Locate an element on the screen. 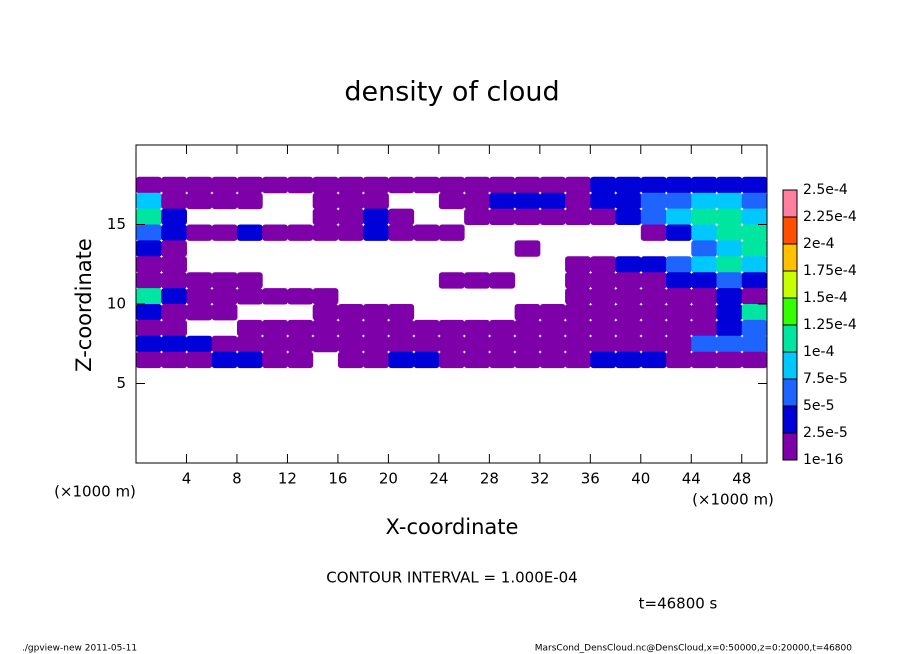  x-tick-label: 16 is located at coordinates (337, 479).